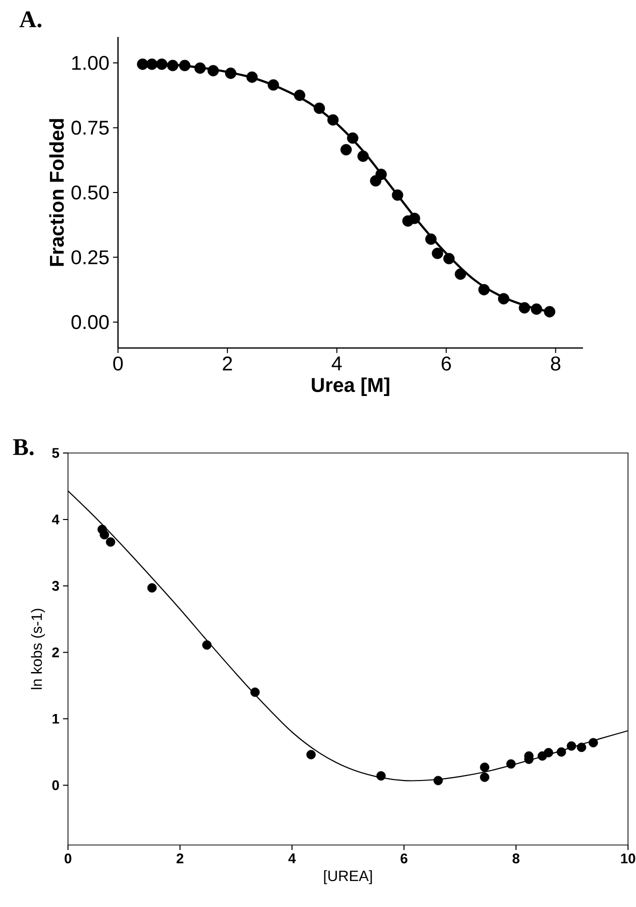  What do you see at coordinates (90, 257) in the screenshot?
I see `y-tick-label: 0.25` at bounding box center [90, 257].